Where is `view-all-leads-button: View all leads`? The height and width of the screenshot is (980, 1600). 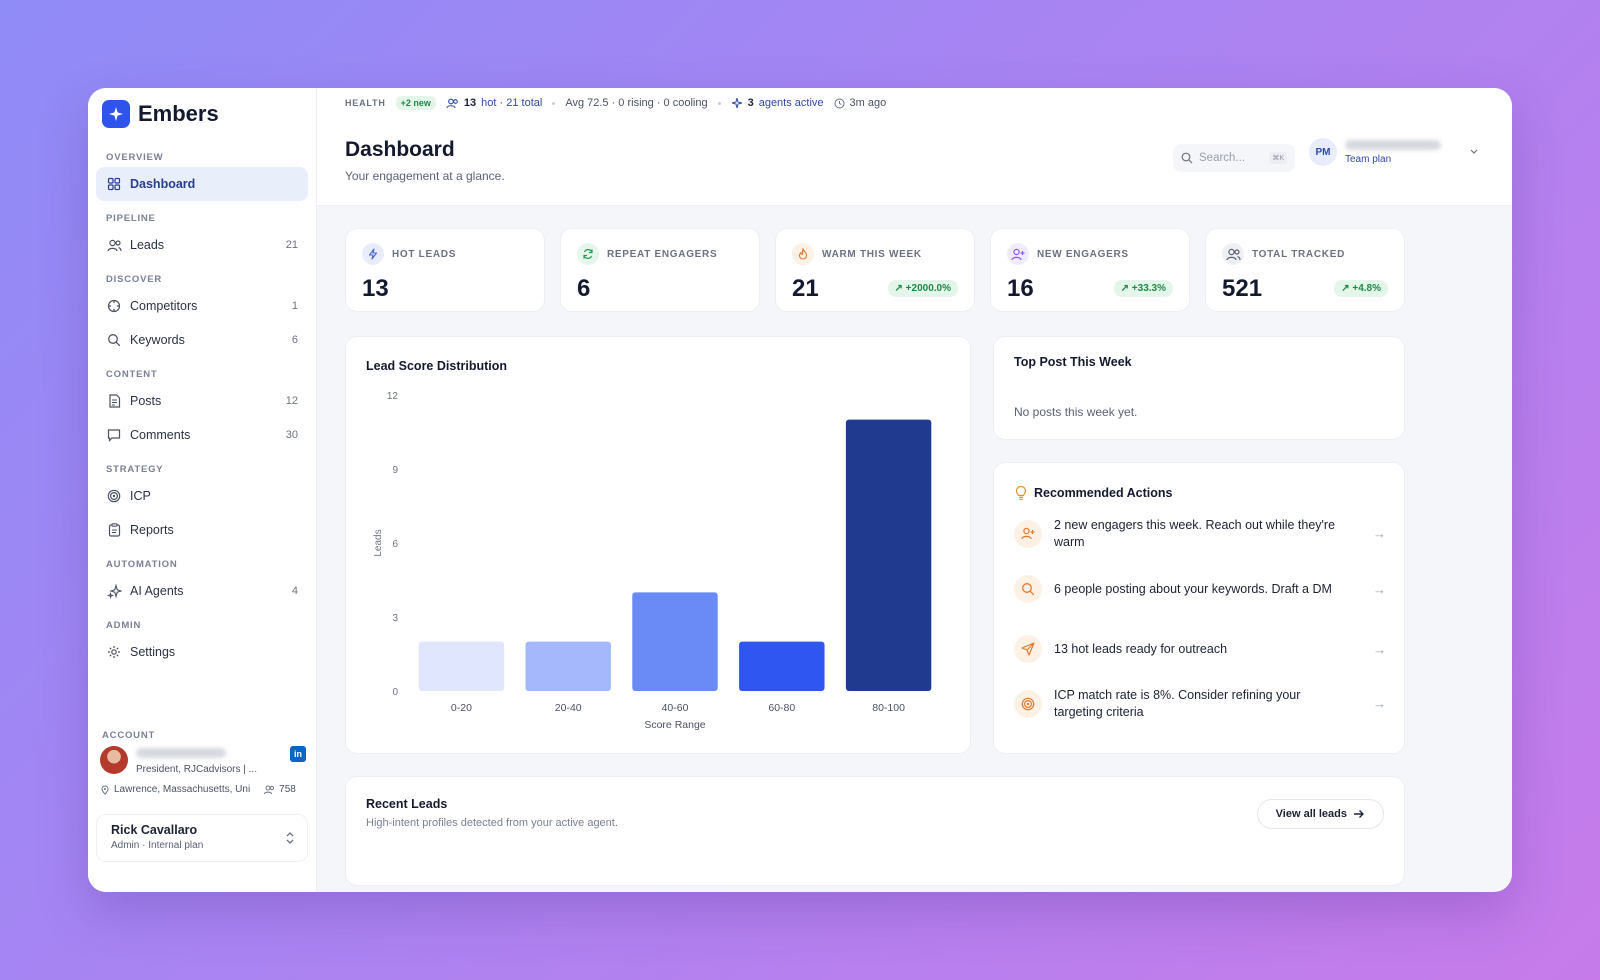 view-all-leads-button: View all leads is located at coordinates (1320, 814).